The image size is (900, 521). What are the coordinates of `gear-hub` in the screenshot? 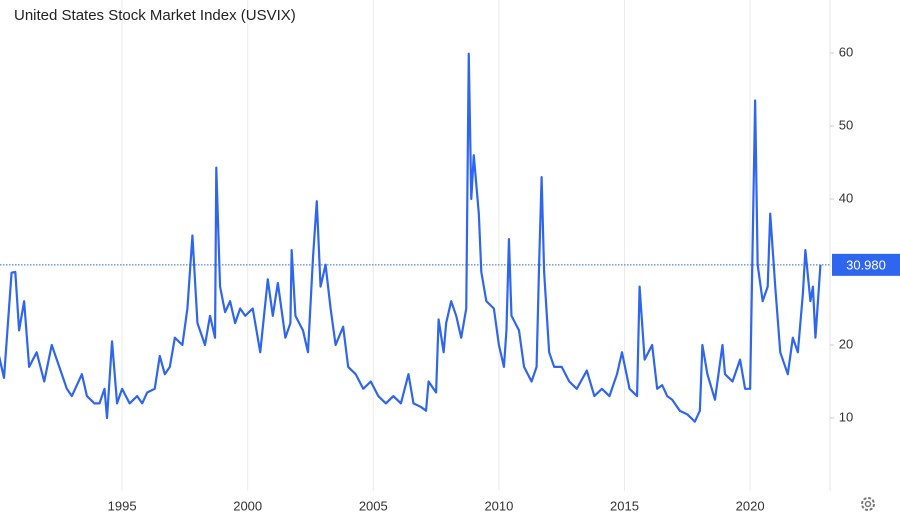 It's located at (868, 504).